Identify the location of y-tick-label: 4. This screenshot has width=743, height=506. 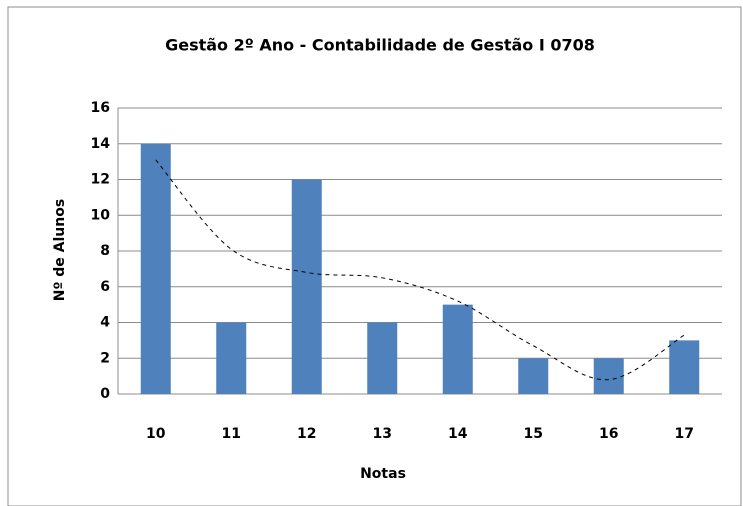
(105, 323).